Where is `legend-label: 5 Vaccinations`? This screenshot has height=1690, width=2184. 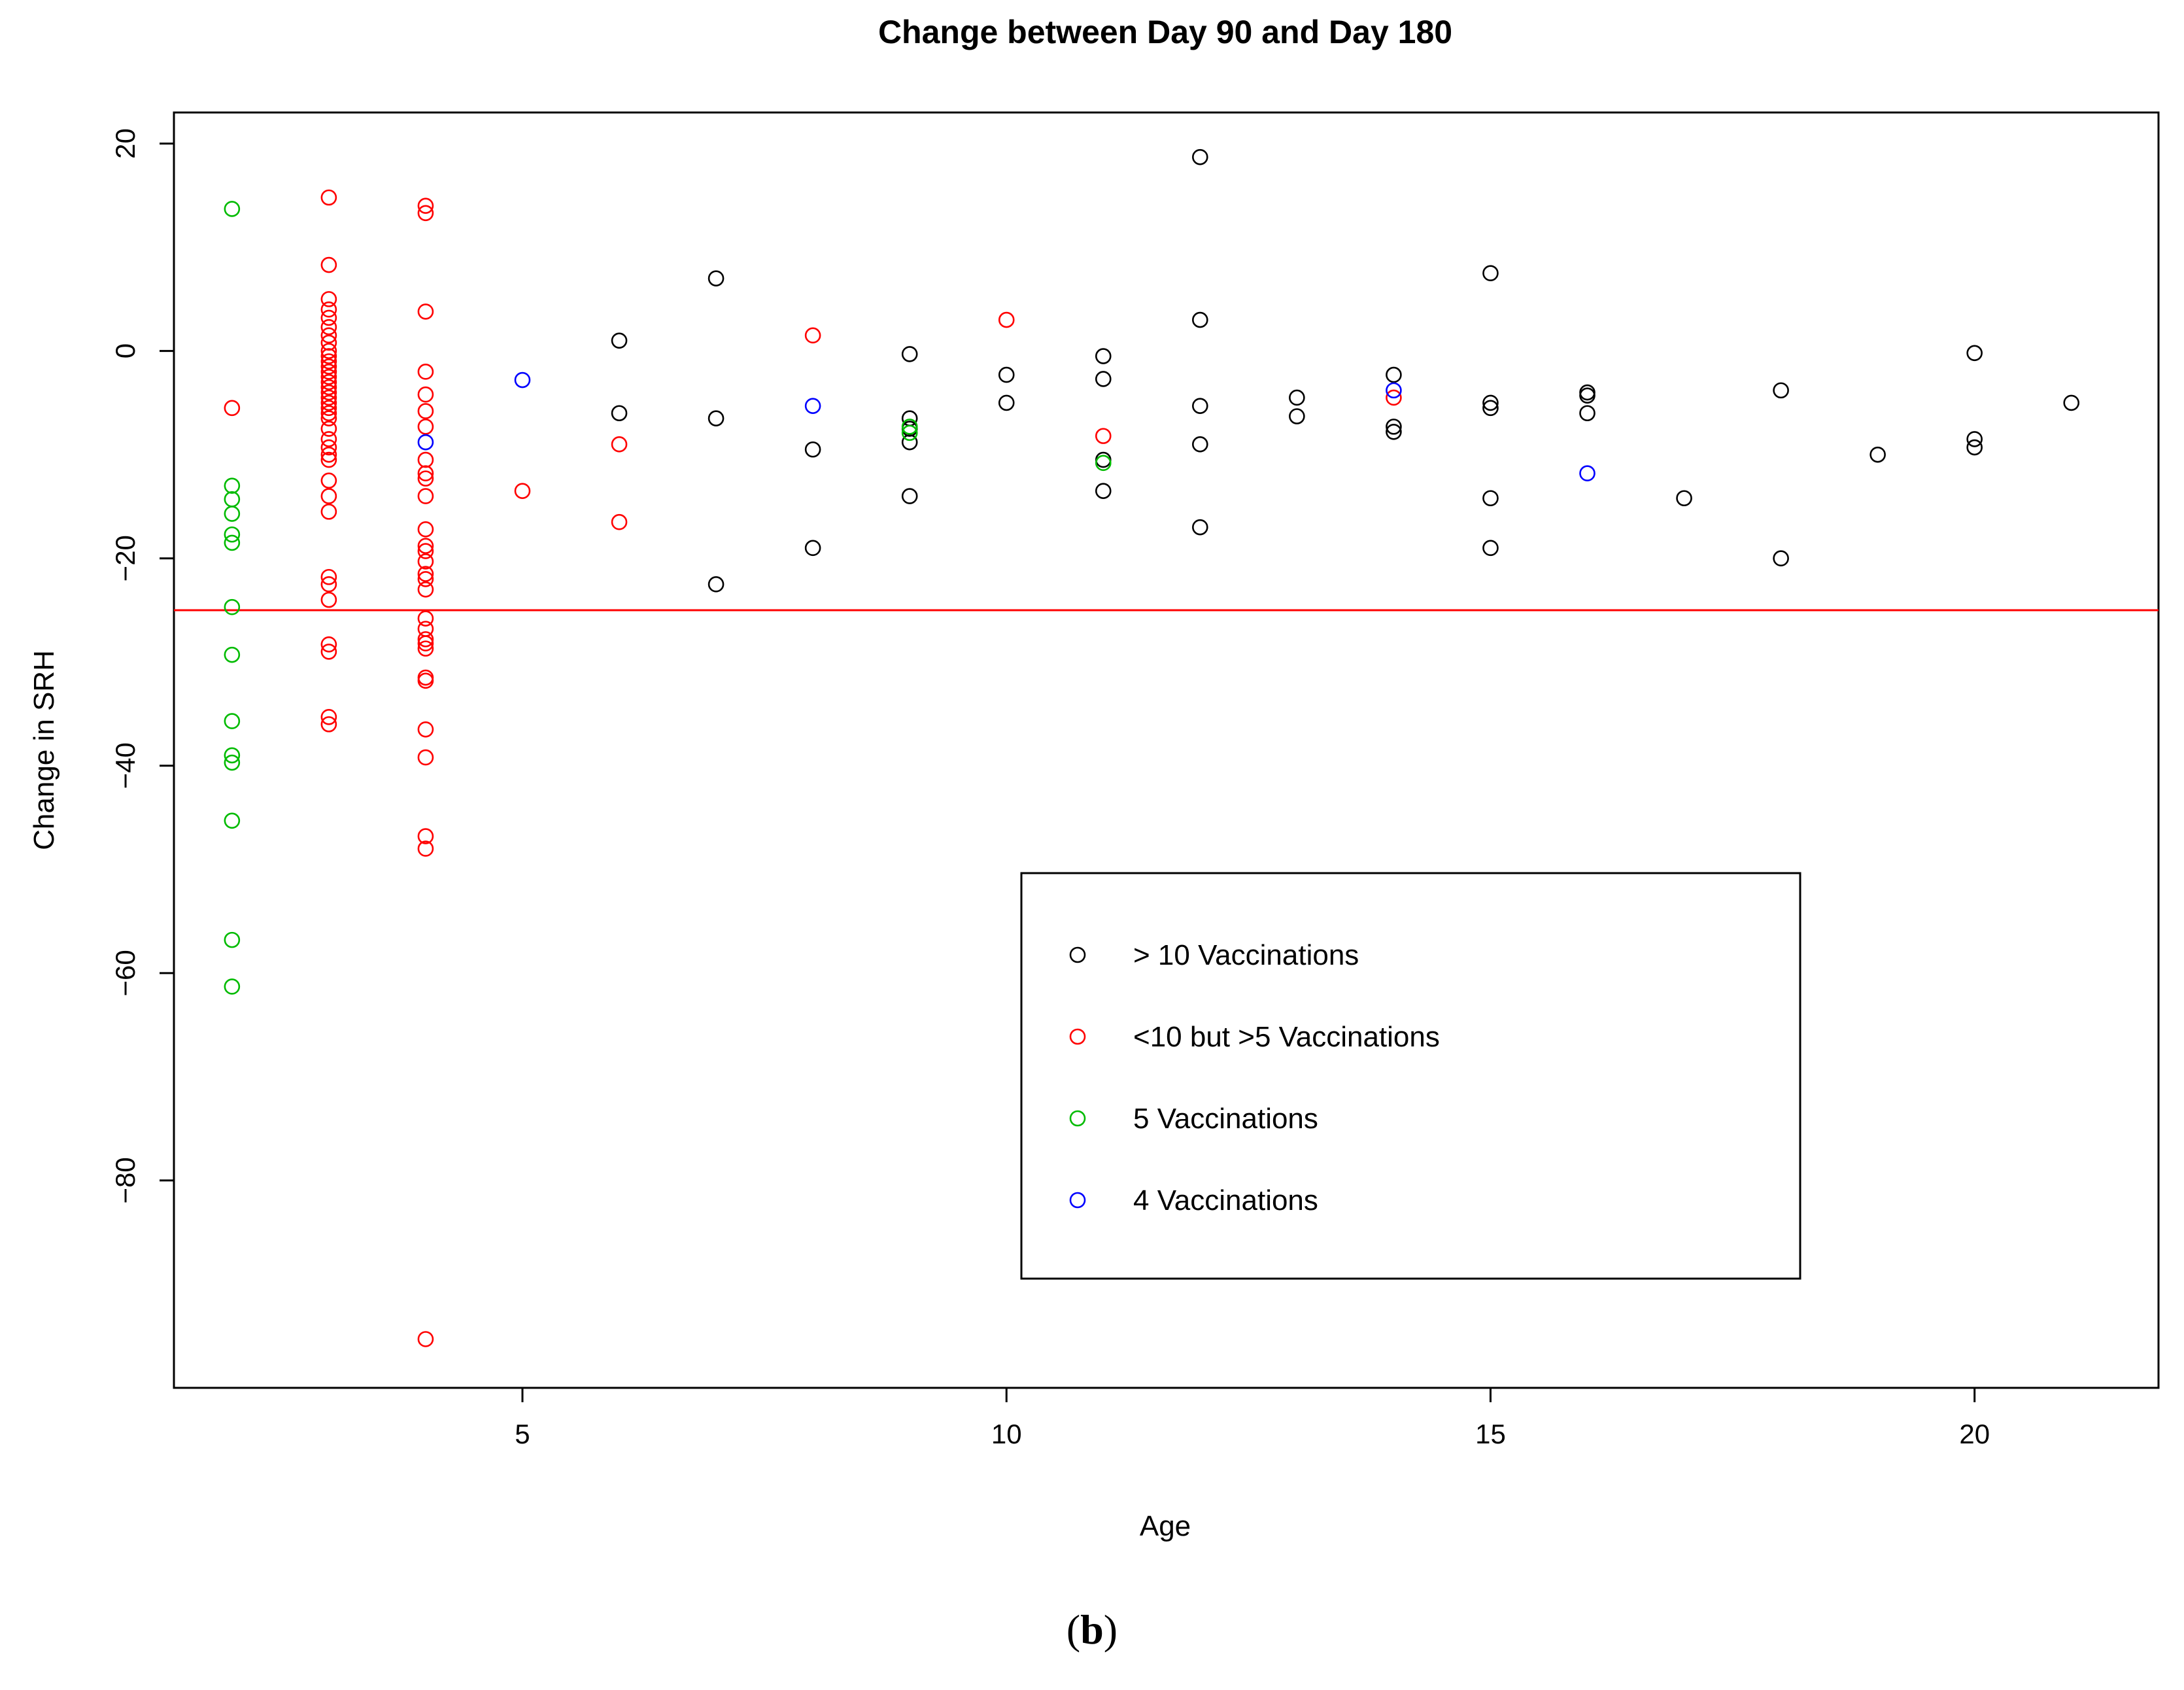
legend-label: 5 Vaccinations is located at coordinates (1225, 1119).